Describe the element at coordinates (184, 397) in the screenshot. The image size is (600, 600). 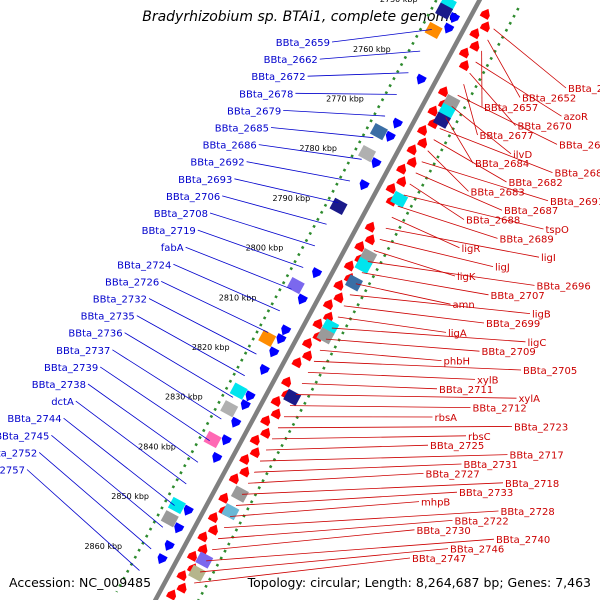
I see `kbp-tick-label: 2830 kbp` at that location.